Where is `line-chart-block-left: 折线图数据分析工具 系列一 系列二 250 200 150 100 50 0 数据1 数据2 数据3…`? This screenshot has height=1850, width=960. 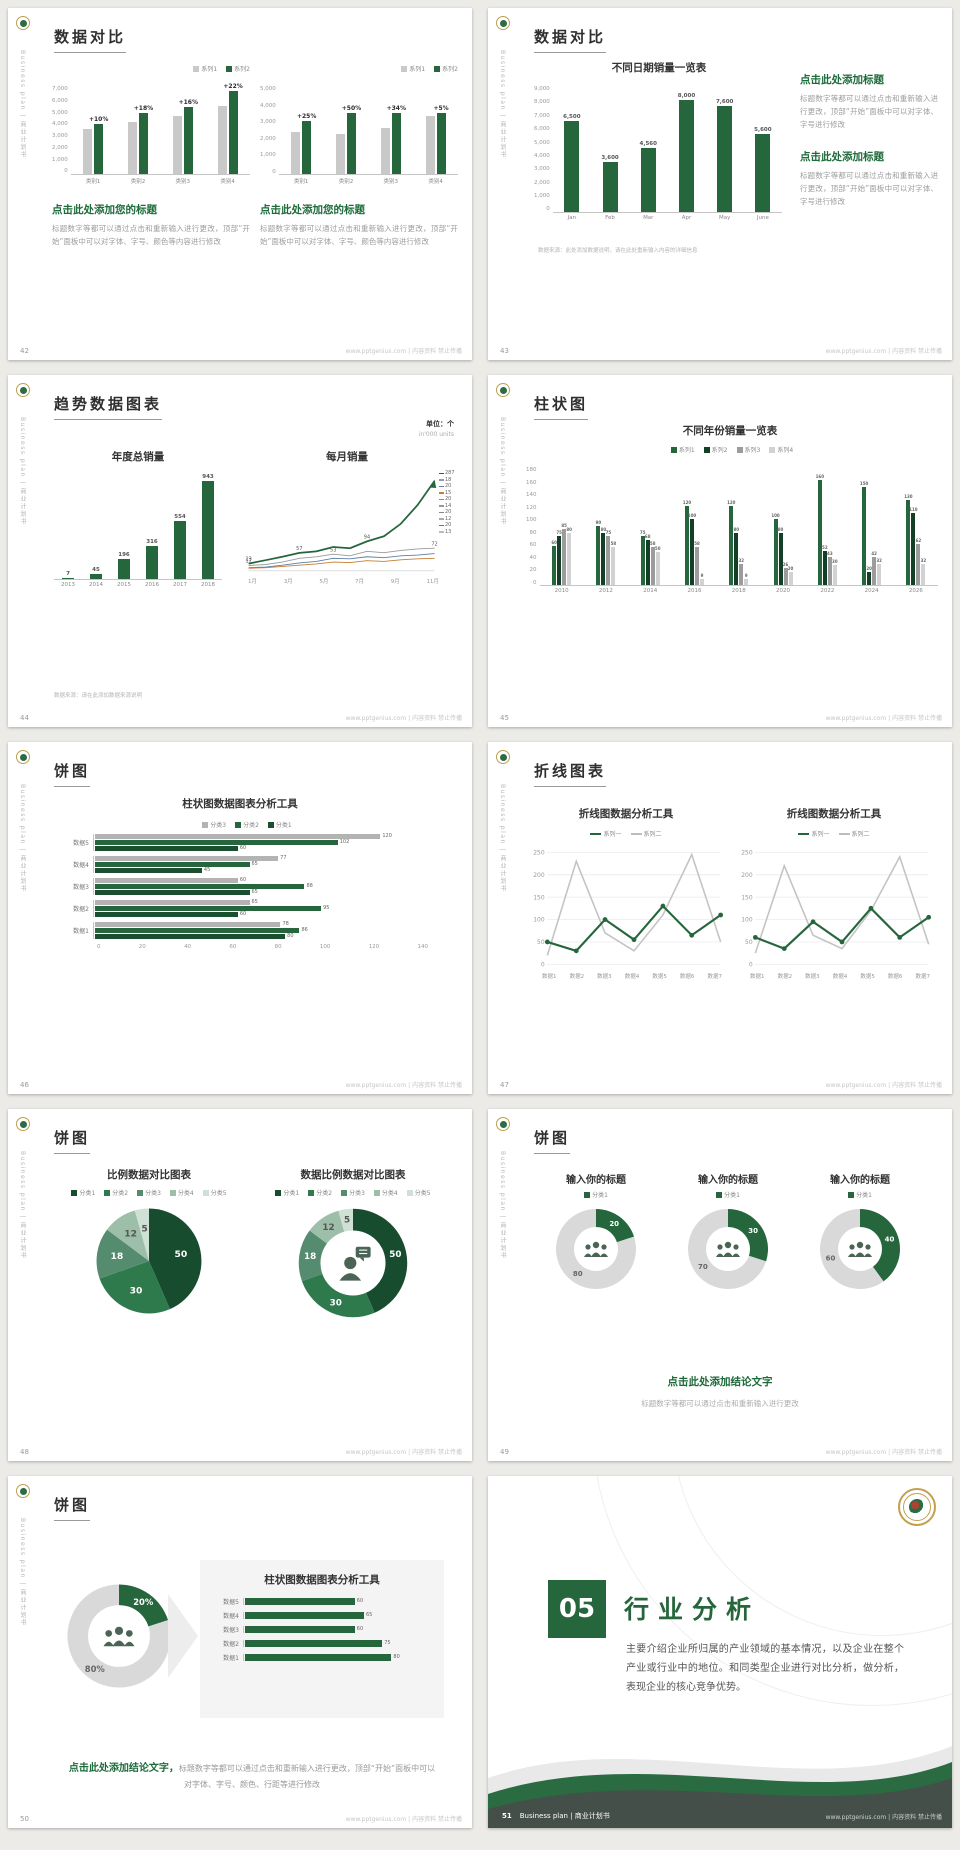
line-chart-block-left: 折线图数据分析工具 系列一 系列二 250 200 150 100 50 0 数据1 数据2 数据3… is located at coordinates (626, 893).